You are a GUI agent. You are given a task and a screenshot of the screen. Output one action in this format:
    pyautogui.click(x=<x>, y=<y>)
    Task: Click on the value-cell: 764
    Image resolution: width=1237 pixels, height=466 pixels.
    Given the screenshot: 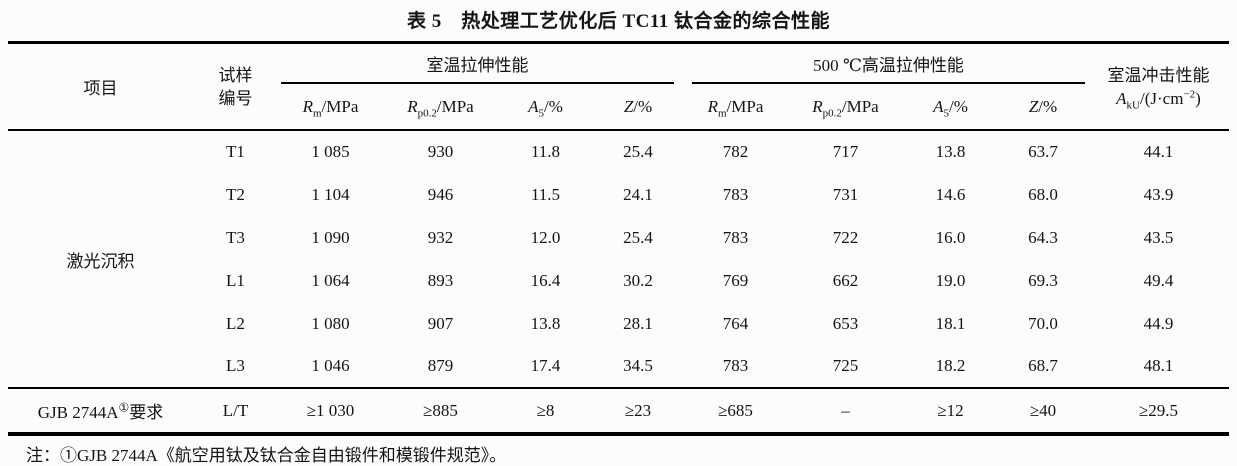 What is the action you would take?
    pyautogui.click(x=735, y=323)
    